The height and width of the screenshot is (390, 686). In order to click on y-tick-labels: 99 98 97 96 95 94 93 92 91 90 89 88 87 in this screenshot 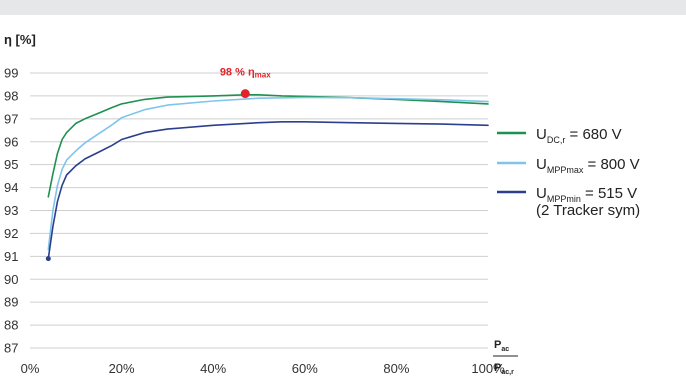, I will do `click(11, 211)`.